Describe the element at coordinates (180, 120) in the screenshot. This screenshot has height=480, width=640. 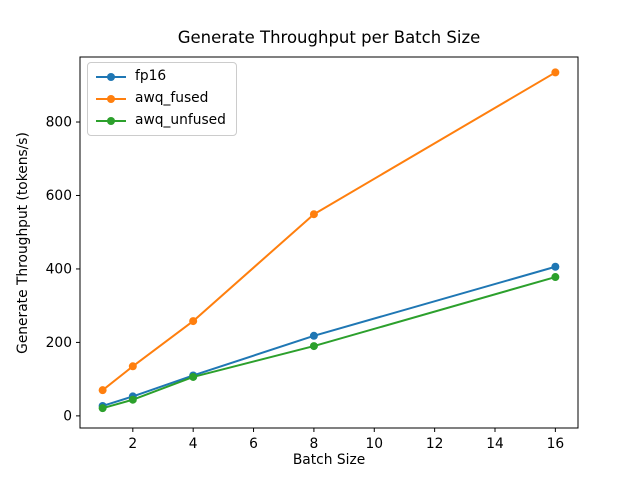
I see `legend-label: awq_unfused` at that location.